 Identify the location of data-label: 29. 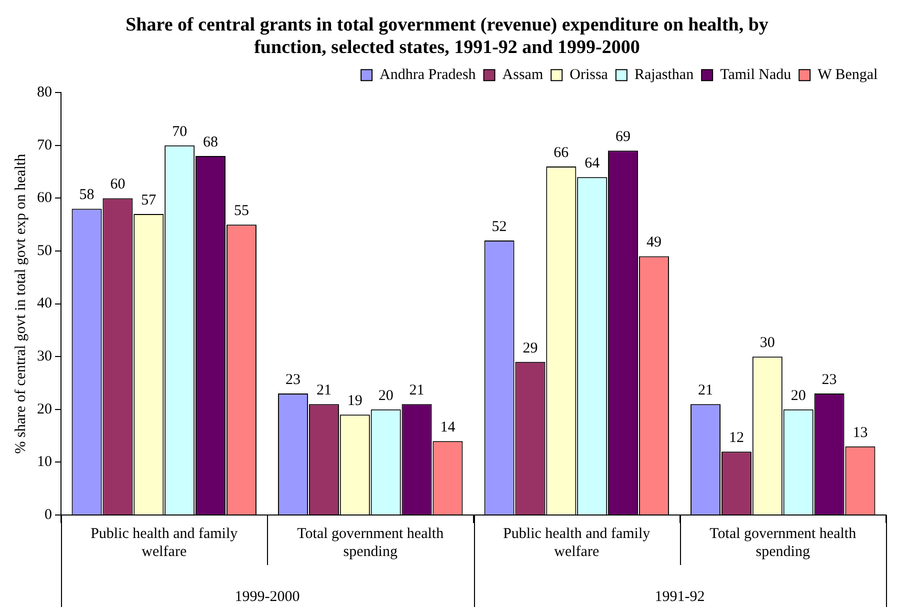
(530, 348).